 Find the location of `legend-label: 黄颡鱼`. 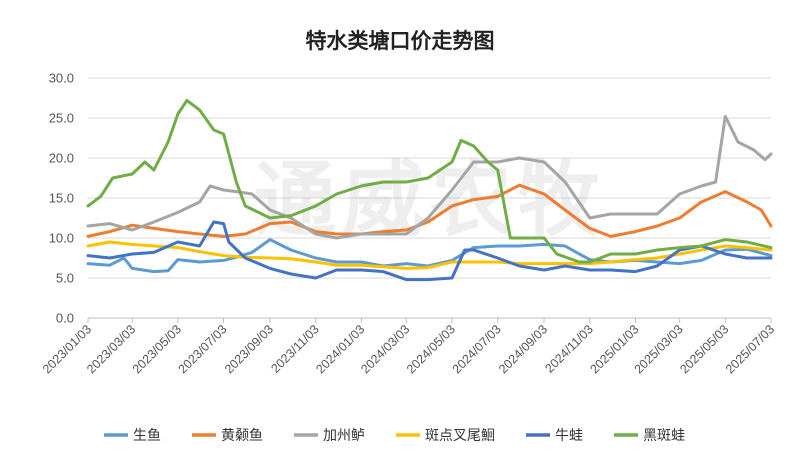

legend-label: 黄颡鱼 is located at coordinates (242, 435).